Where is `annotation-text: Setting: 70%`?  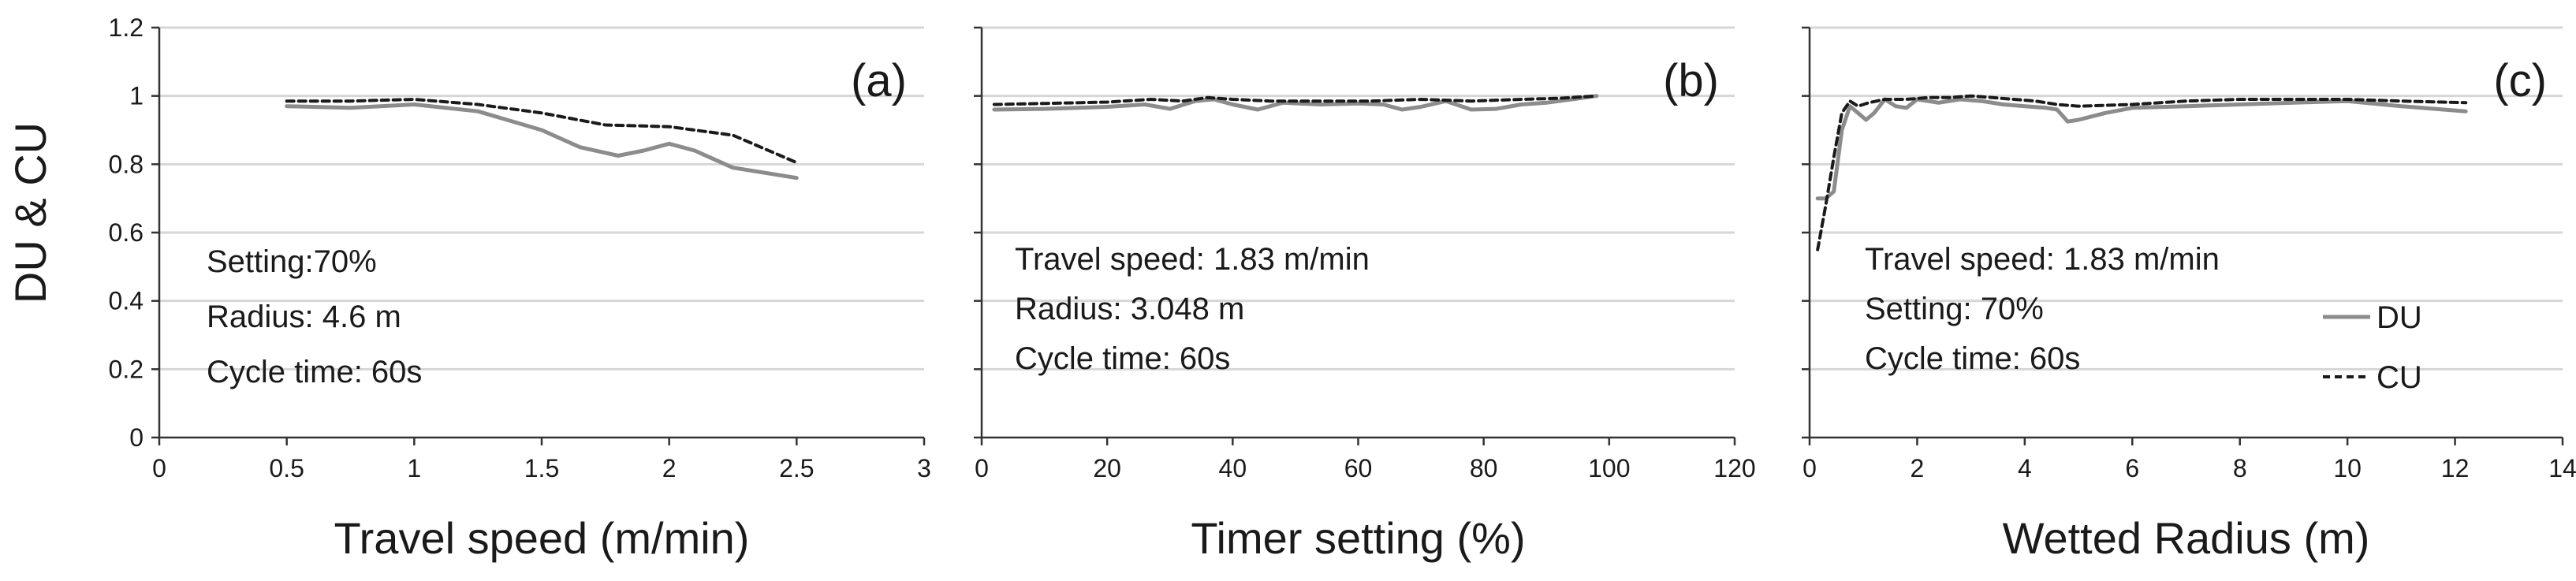
annotation-text: Setting: 70% is located at coordinates (1954, 309).